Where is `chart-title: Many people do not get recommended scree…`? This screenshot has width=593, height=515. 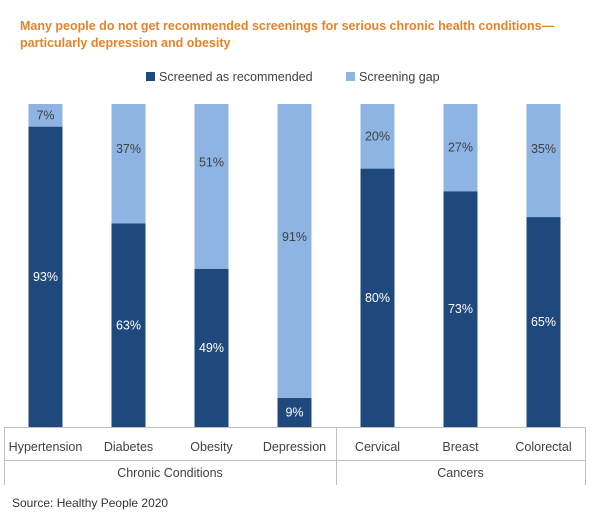 chart-title: Many people do not get recommended scree… is located at coordinates (300, 35).